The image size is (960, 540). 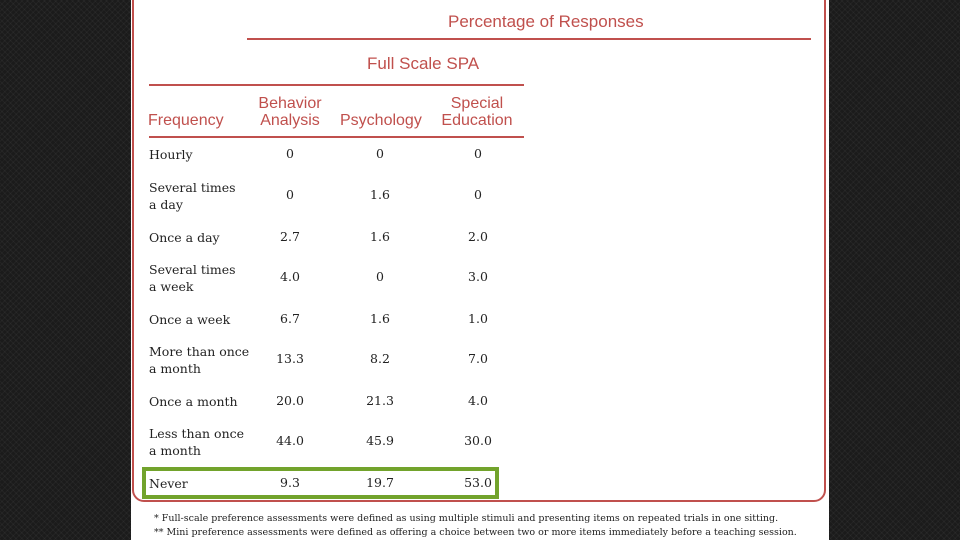 I want to click on row-label: Never, so click(x=168, y=483).